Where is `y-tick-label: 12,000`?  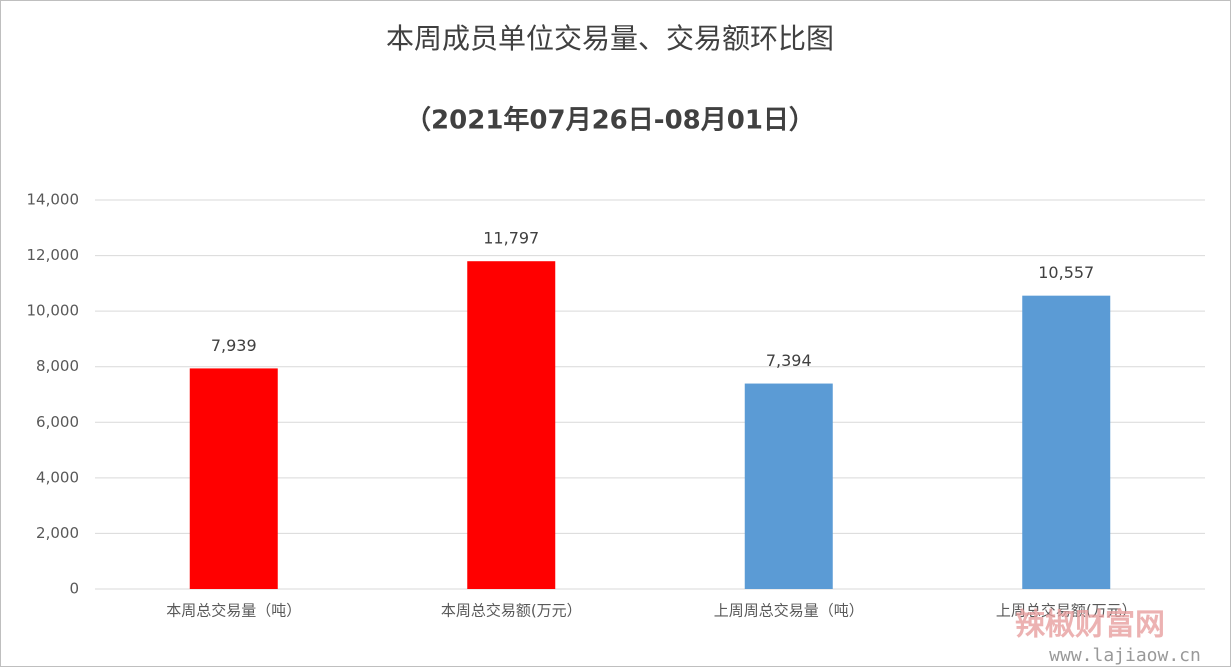
y-tick-label: 12,000 is located at coordinates (53, 255).